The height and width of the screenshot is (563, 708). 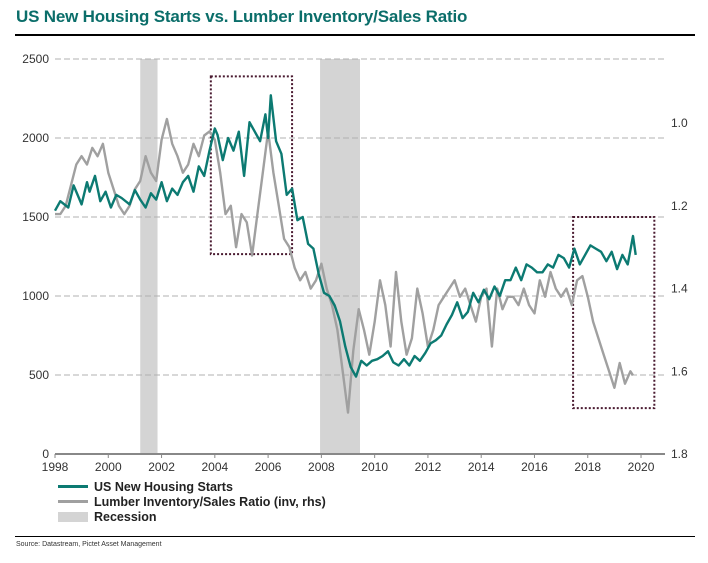 I want to click on x-tick-label: 2004, so click(x=214, y=467).